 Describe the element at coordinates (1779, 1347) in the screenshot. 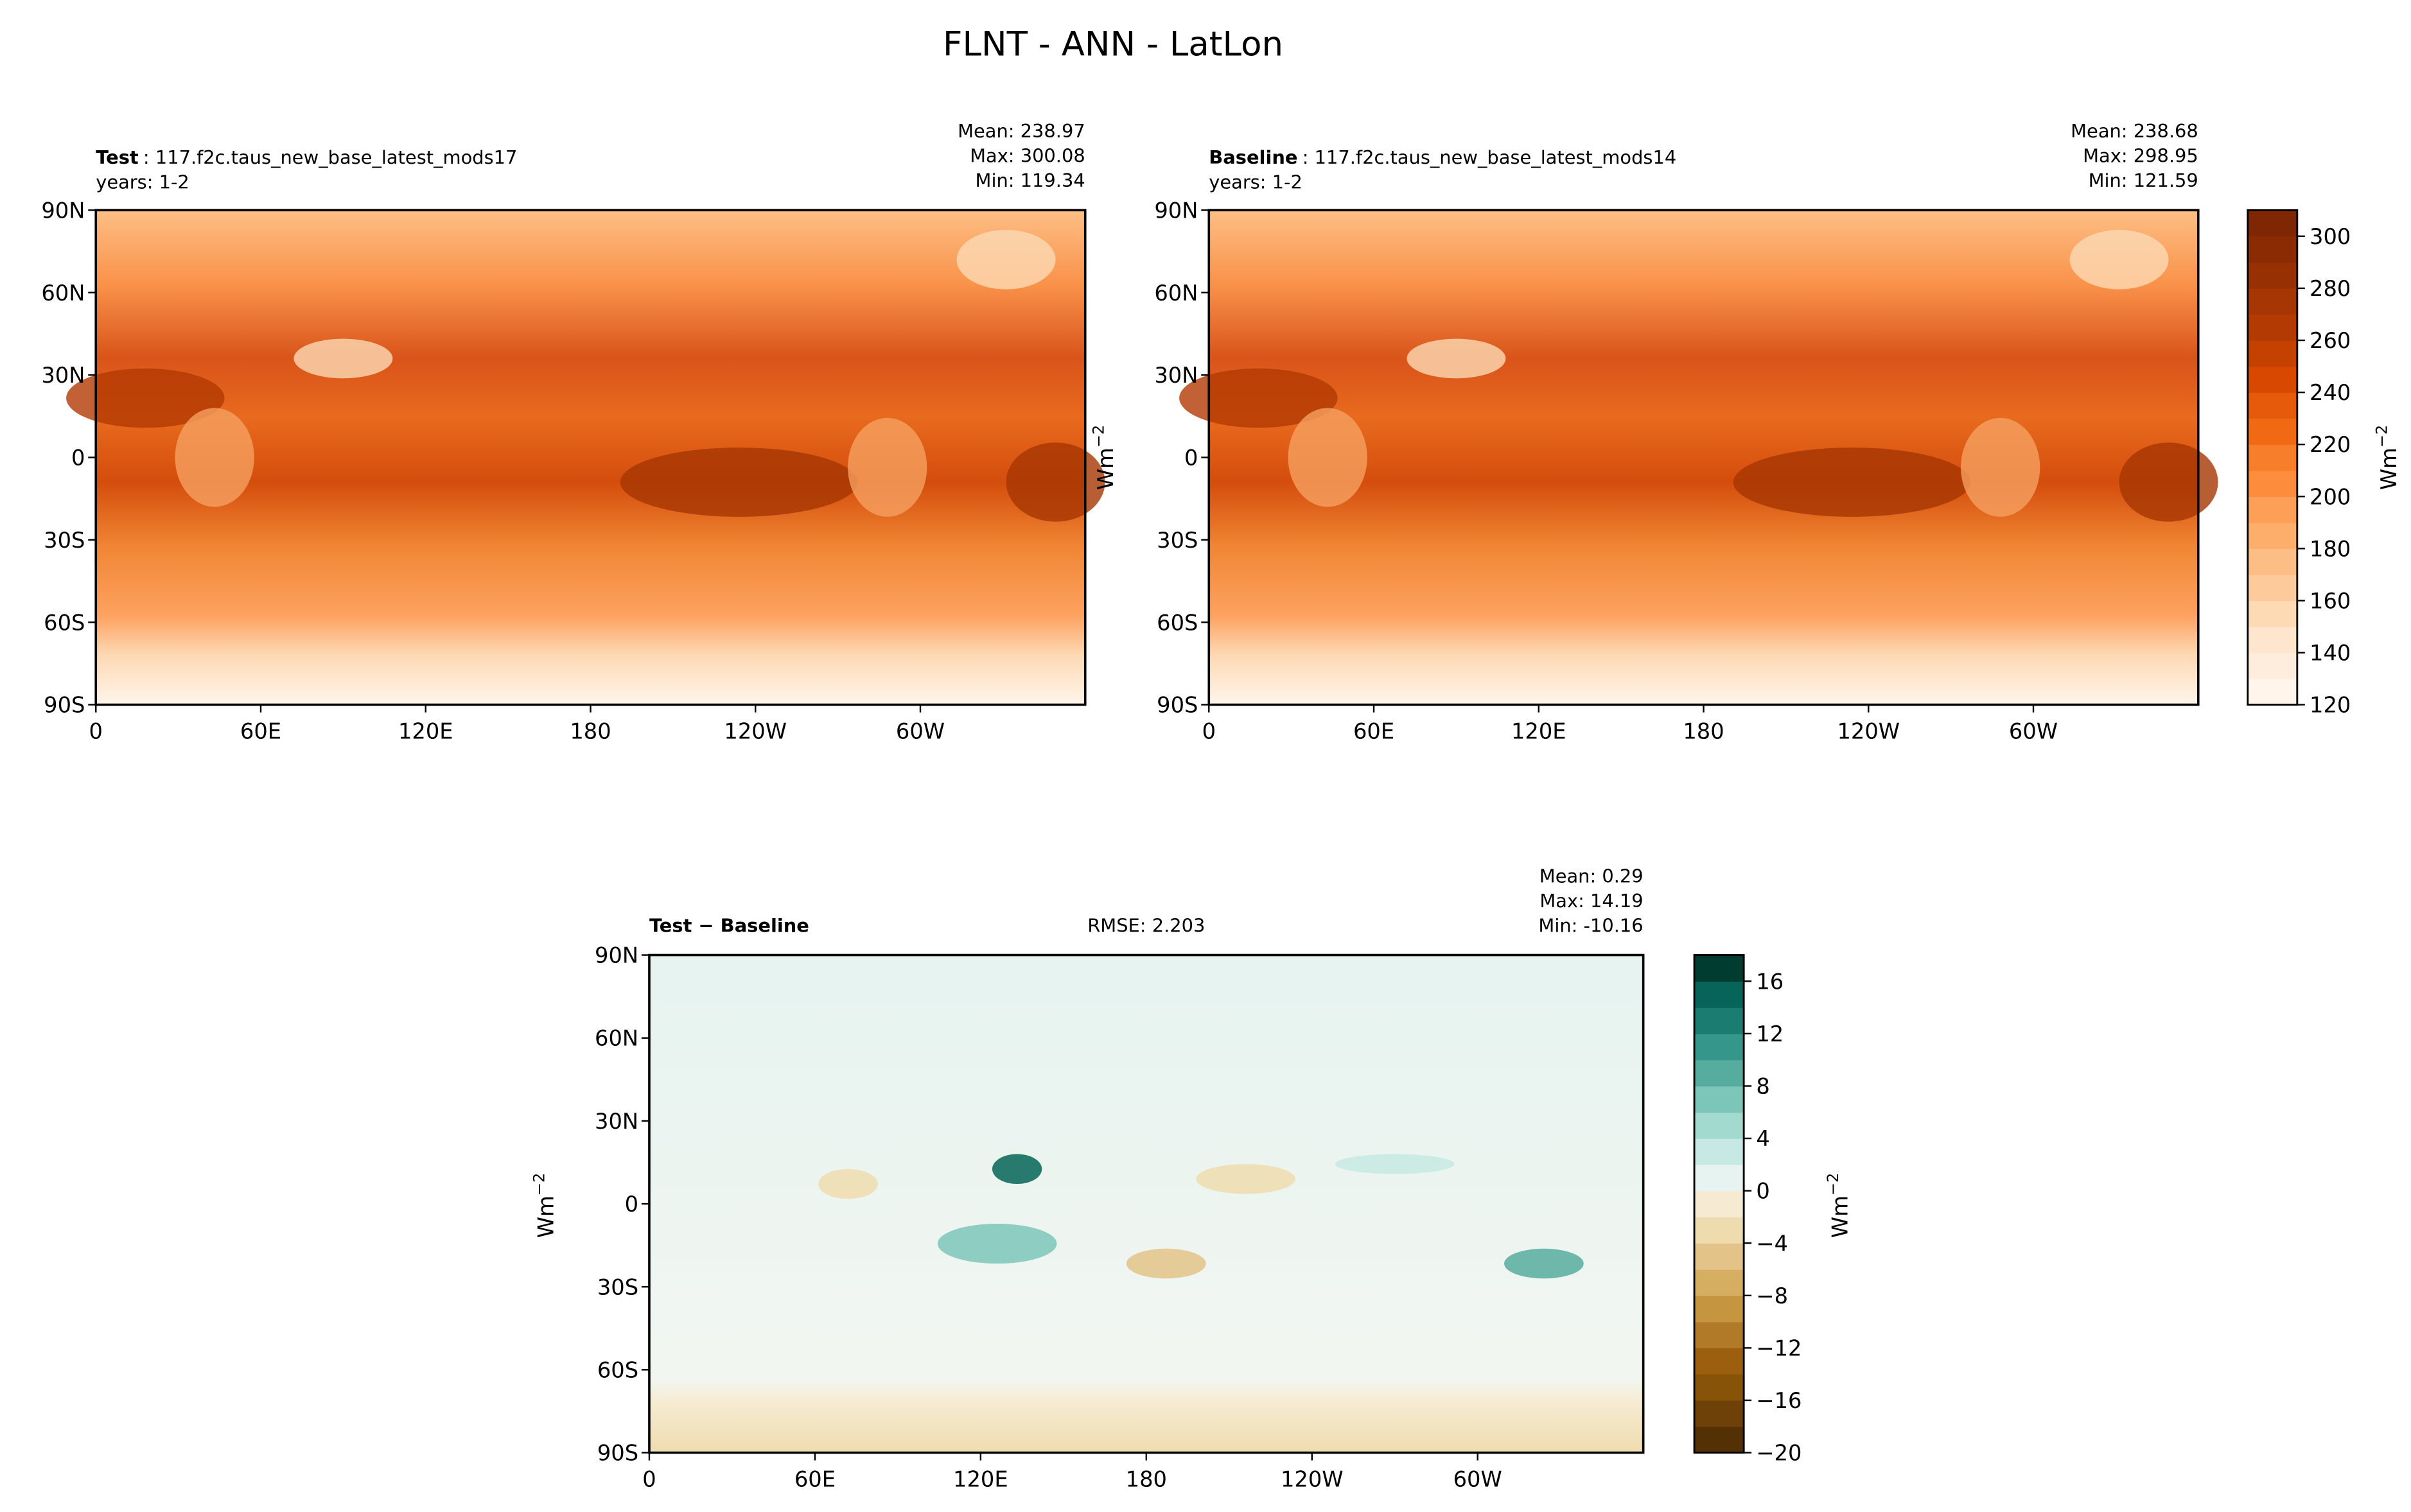

I see `colorbar-tick-label: −12` at that location.